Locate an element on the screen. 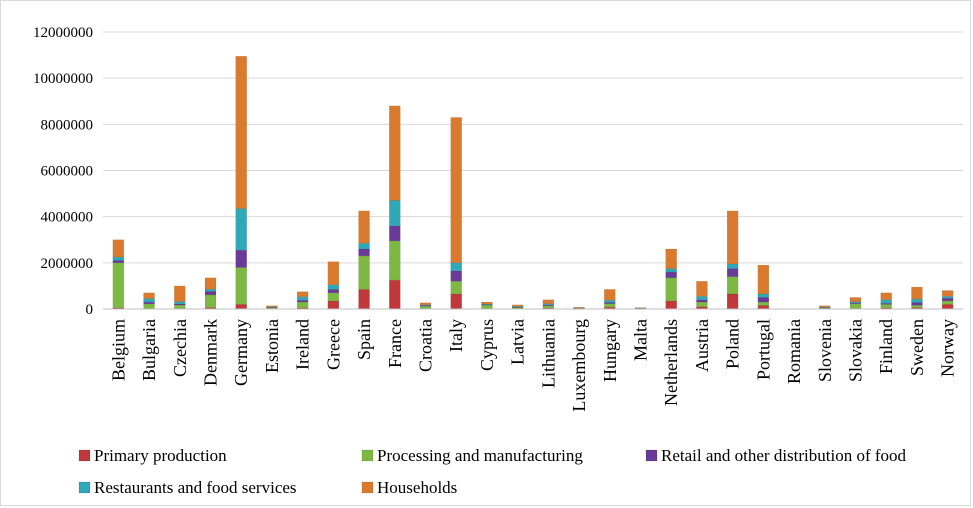 The height and width of the screenshot is (508, 973). x-category-label: Greece is located at coordinates (333, 344).